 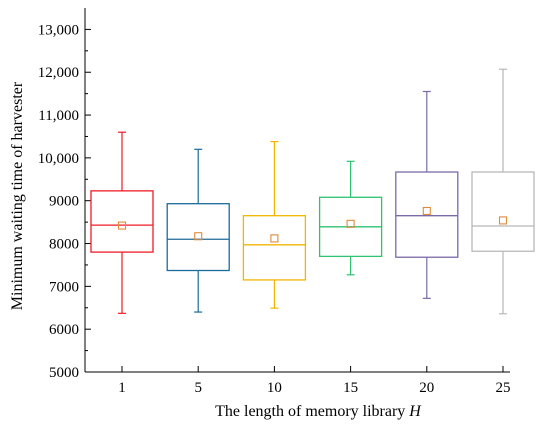 I want to click on x-tick-label: 1, so click(x=122, y=388).